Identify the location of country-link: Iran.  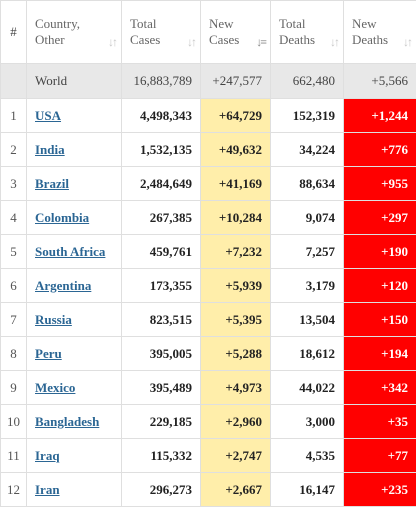
(47, 489).